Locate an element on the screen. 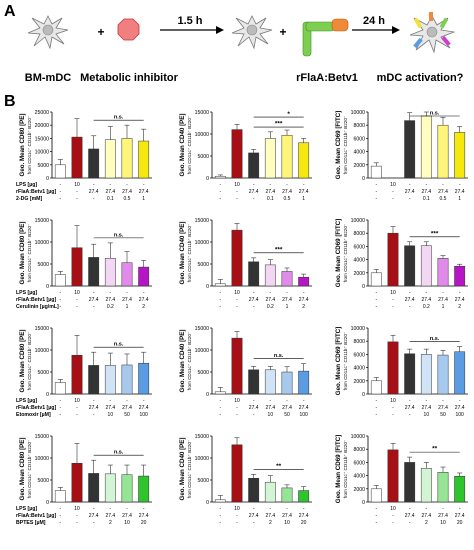 The image size is (474, 550). y-tick-label: 15000 is located at coordinates (42, 221).